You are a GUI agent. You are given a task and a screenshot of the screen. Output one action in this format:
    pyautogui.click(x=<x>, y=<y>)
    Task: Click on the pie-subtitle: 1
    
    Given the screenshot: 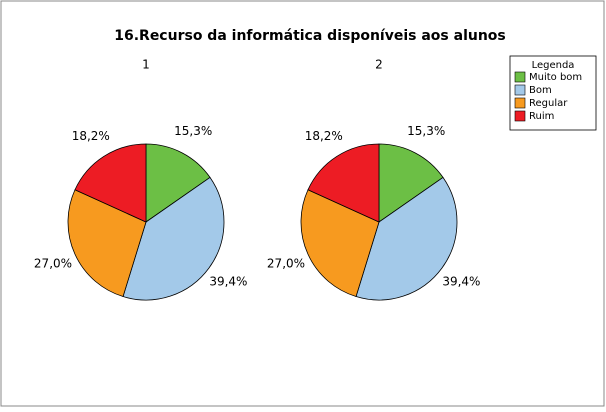 What is the action you would take?
    pyautogui.click(x=146, y=65)
    